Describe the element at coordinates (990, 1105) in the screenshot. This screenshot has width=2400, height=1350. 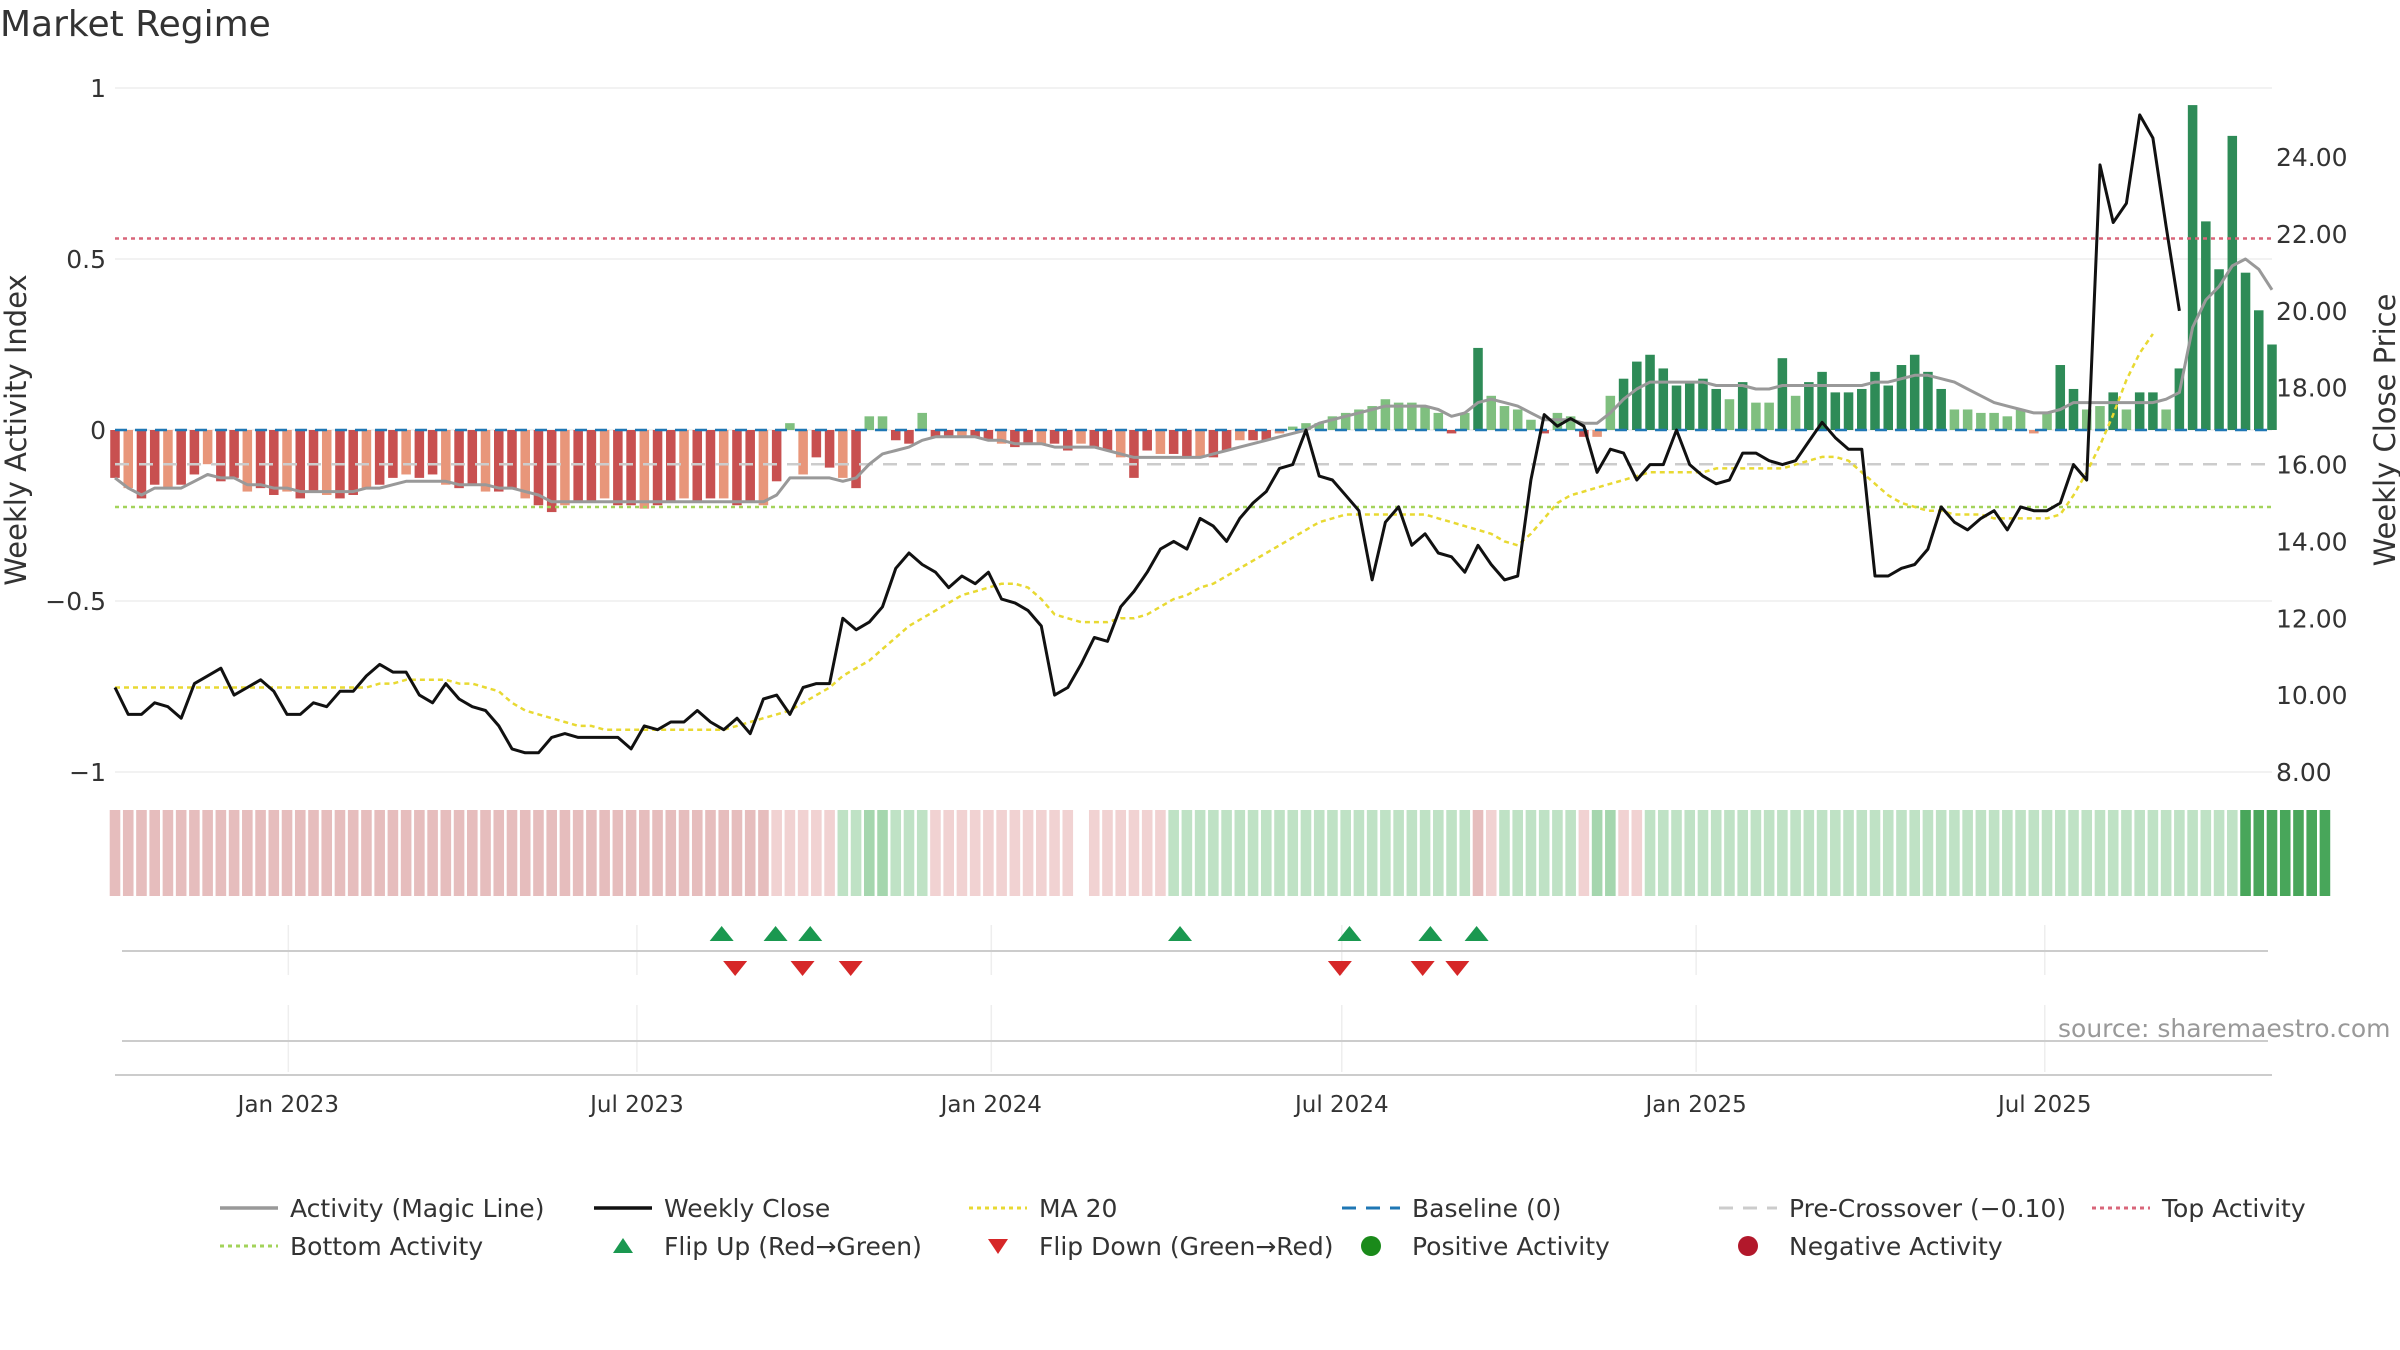
I see `x-tick-label: Jan 2024` at that location.